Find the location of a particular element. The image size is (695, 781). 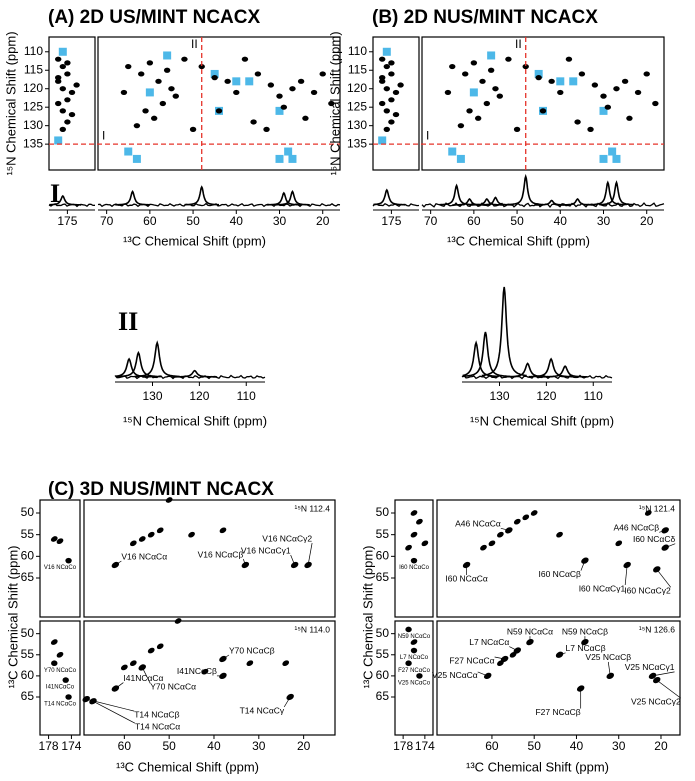

peak-label: F27 NCαCα is located at coordinates (471, 660).